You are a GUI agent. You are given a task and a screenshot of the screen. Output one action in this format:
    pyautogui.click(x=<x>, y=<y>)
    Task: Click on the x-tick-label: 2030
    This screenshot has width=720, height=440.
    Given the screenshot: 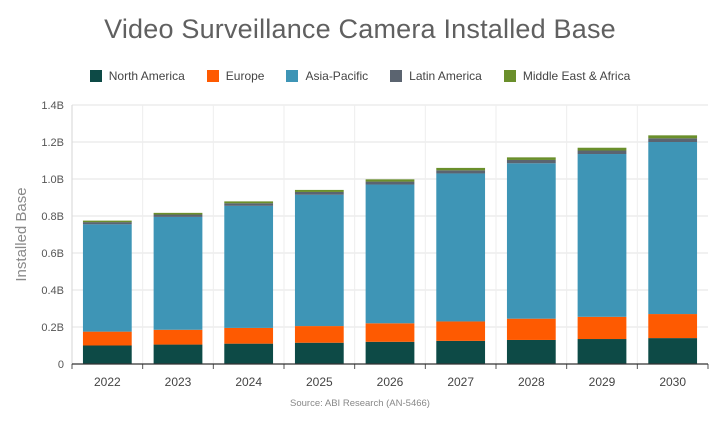 What is the action you would take?
    pyautogui.click(x=672, y=382)
    